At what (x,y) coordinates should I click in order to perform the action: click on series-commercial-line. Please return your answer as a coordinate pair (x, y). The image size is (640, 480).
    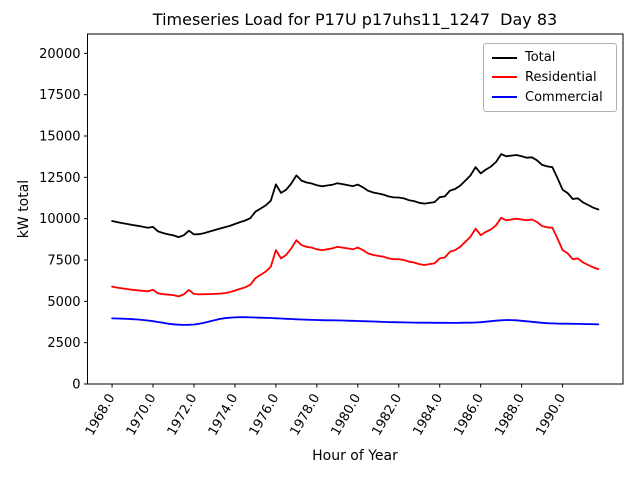
    Looking at the image, I should click on (355, 321).